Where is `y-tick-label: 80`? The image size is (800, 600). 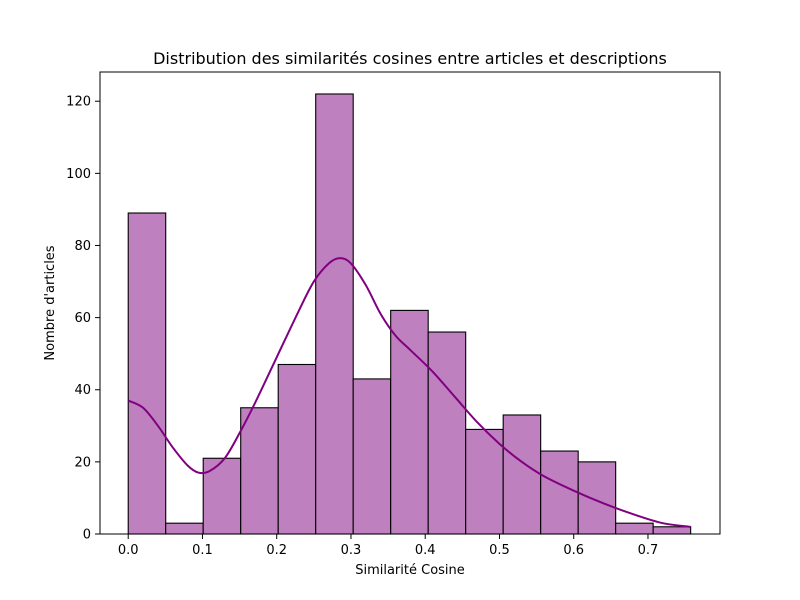
y-tick-label: 80 is located at coordinates (82, 246).